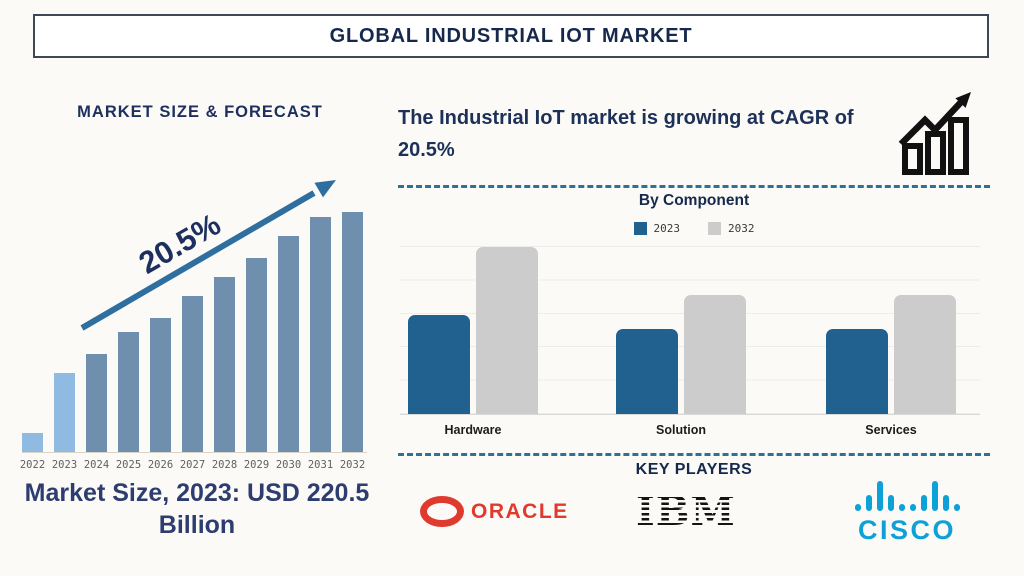  I want to click on ibm-logo: IBM, so click(686, 512).